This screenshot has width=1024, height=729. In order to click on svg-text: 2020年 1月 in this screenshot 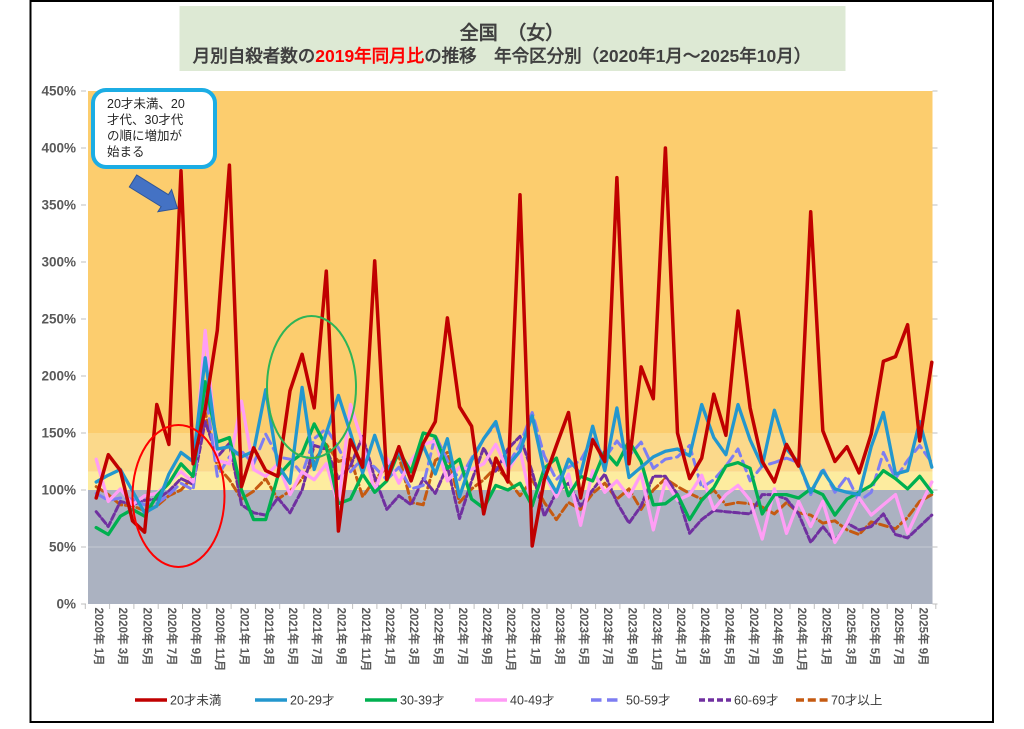, I will do `click(99, 637)`.